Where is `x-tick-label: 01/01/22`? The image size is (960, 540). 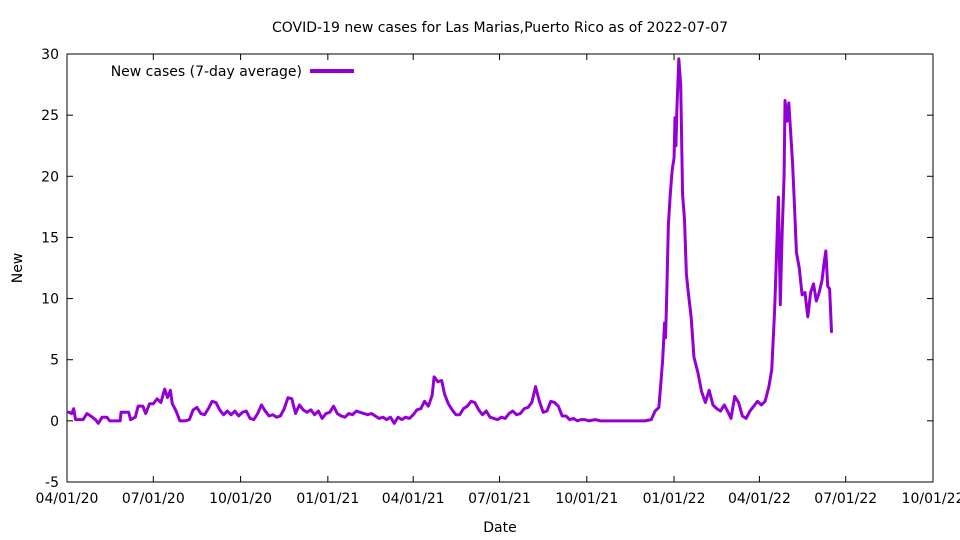 x-tick-label: 01/01/22 is located at coordinates (674, 499).